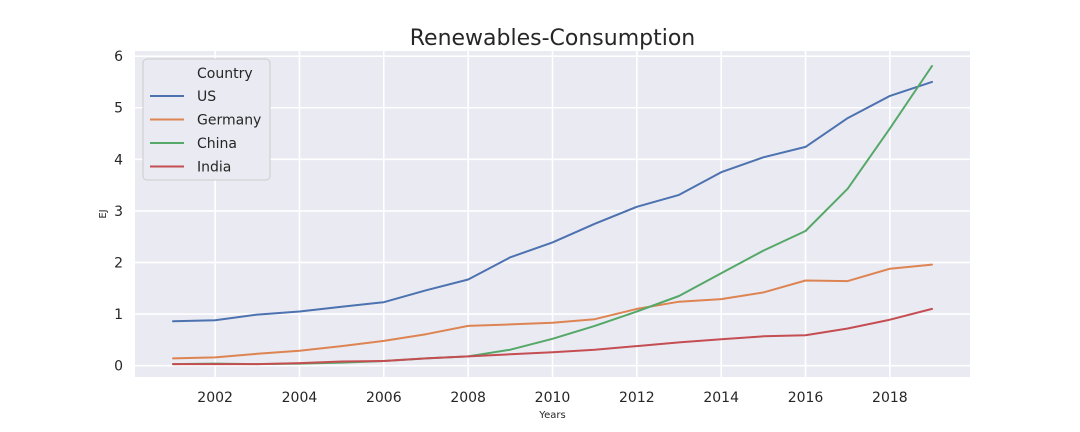 The height and width of the screenshot is (432, 1080). What do you see at coordinates (225, 74) in the screenshot?
I see `legend-title: Country` at bounding box center [225, 74].